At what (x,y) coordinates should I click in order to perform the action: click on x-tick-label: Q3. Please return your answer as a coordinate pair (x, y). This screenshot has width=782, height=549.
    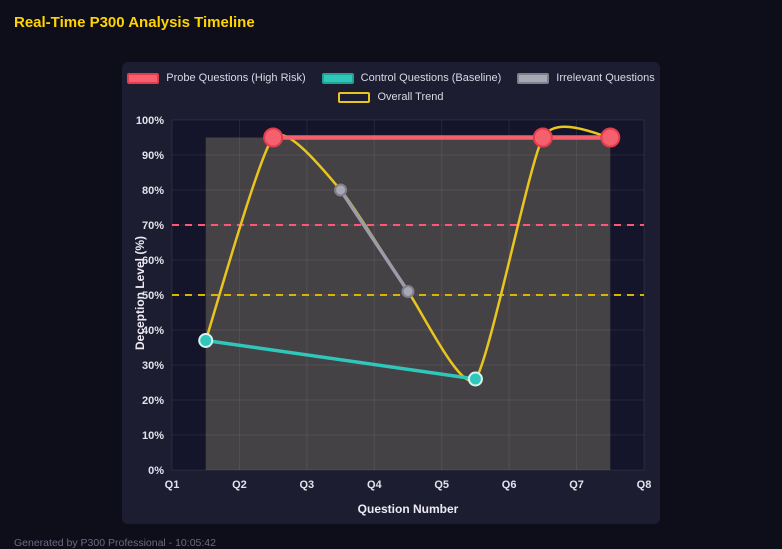
    Looking at the image, I should click on (307, 485).